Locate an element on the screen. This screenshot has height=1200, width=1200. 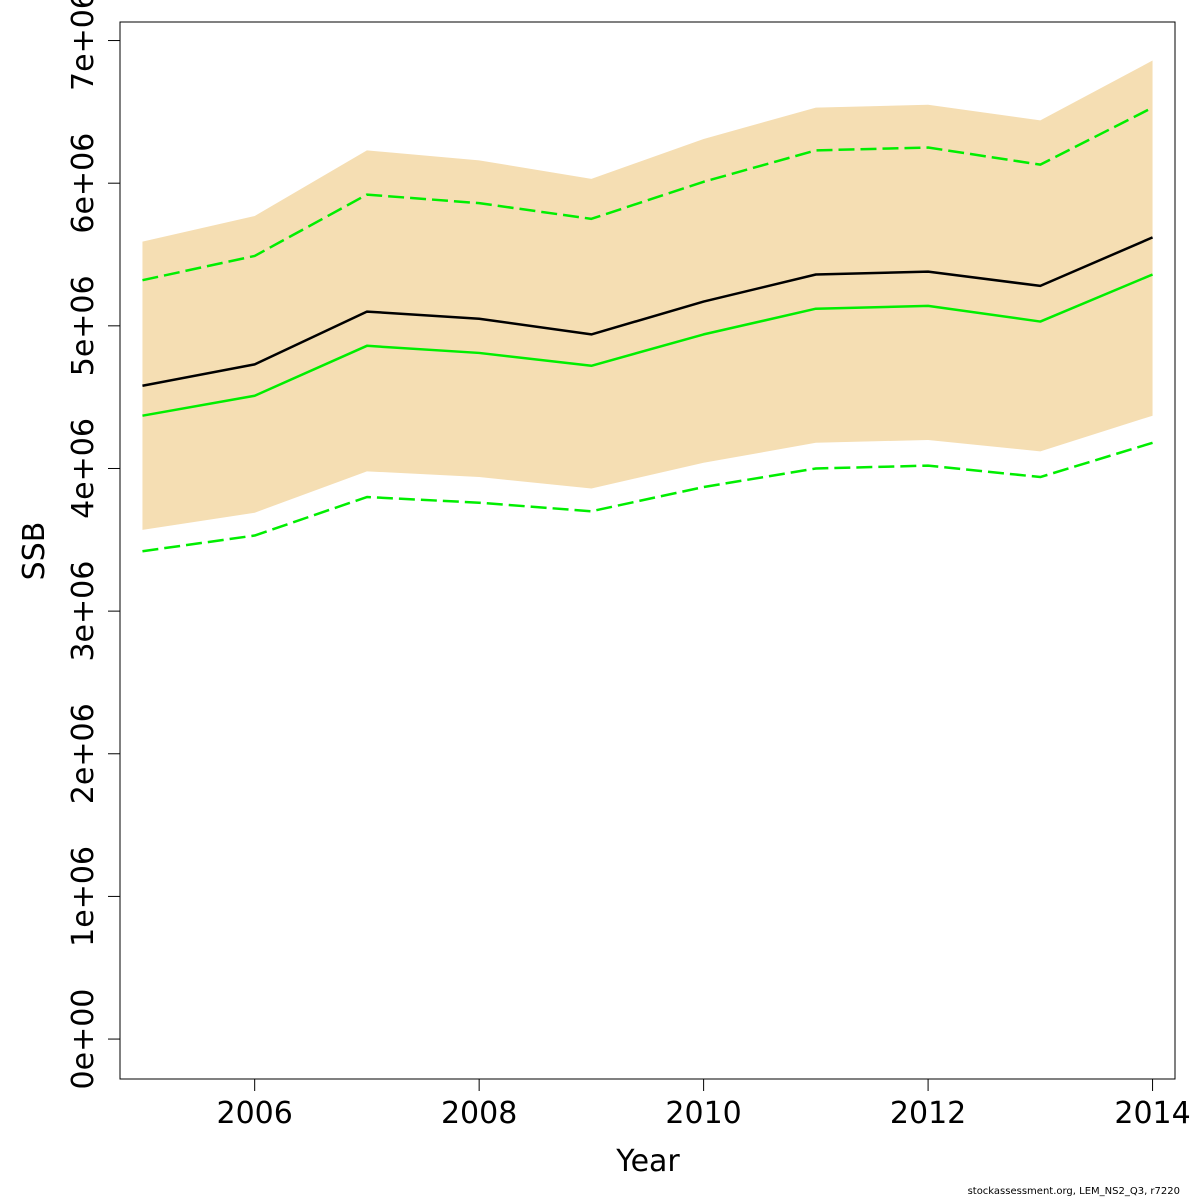
y-tick-label: 1e+06 is located at coordinates (83, 896).